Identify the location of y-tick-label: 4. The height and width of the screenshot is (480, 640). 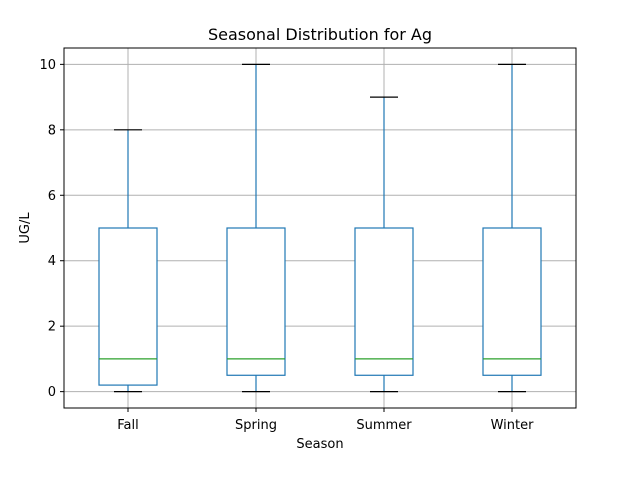
(52, 261).